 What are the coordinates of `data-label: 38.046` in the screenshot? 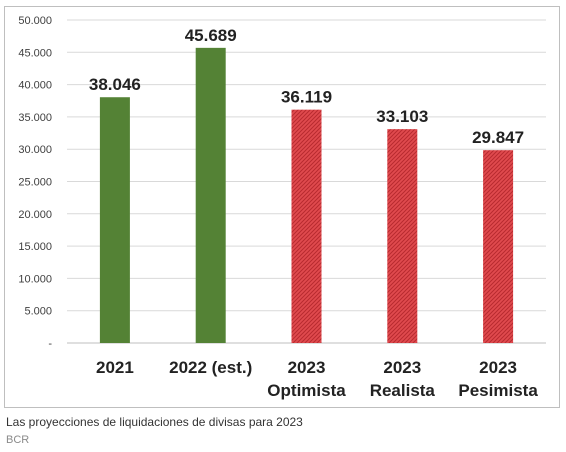 It's located at (115, 84).